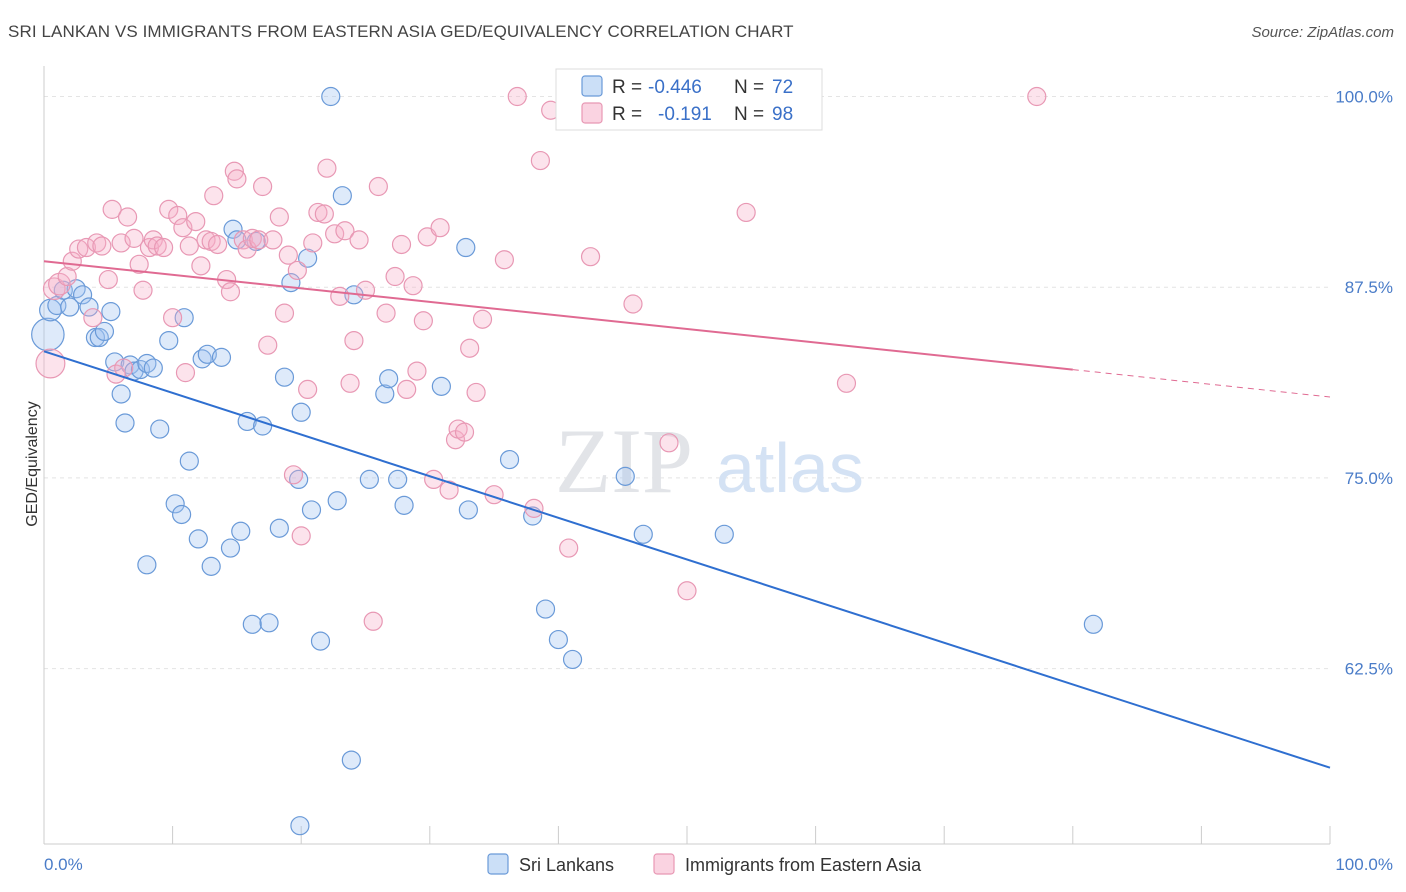 The width and height of the screenshot is (1406, 892). I want to click on x-tick-label-1: 100.0%, so click(1364, 864).